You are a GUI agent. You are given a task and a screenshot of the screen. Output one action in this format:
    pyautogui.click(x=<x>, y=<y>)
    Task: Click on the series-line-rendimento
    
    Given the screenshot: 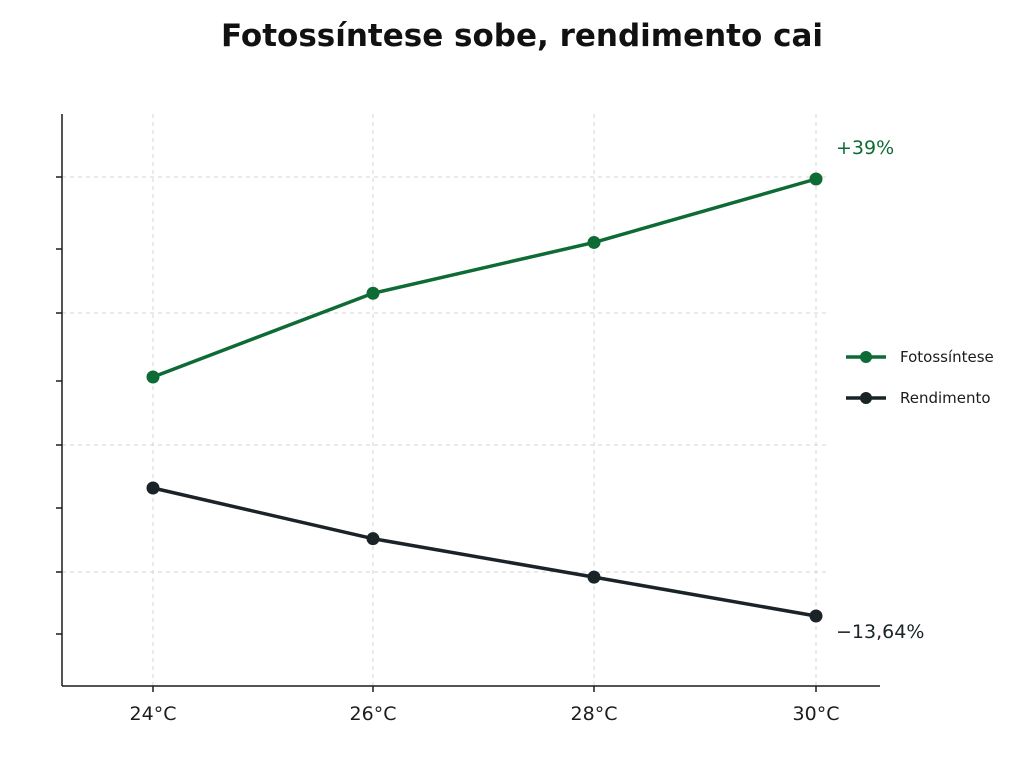 What is the action you would take?
    pyautogui.click(x=484, y=552)
    